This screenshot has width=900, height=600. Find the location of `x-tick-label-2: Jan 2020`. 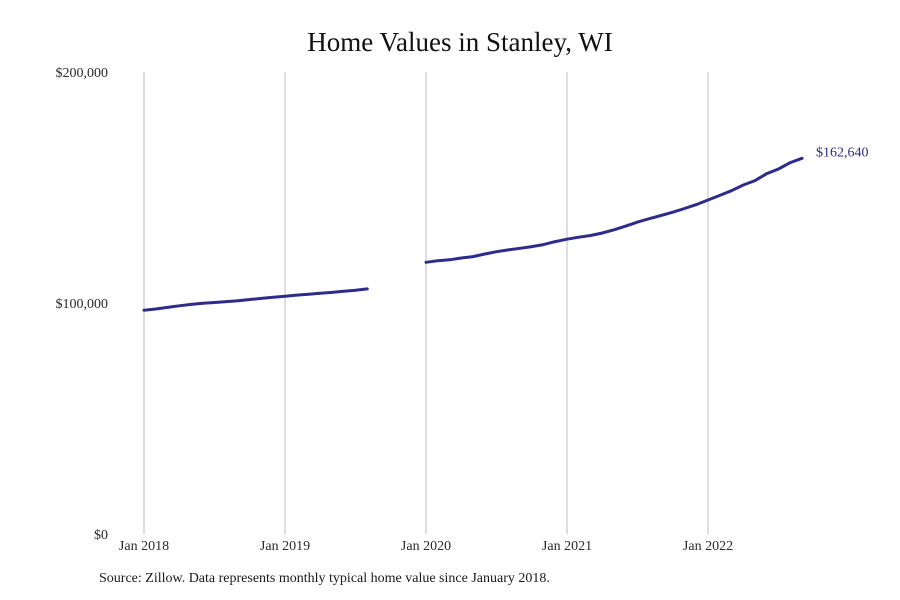

x-tick-label-2: Jan 2020 is located at coordinates (426, 546).